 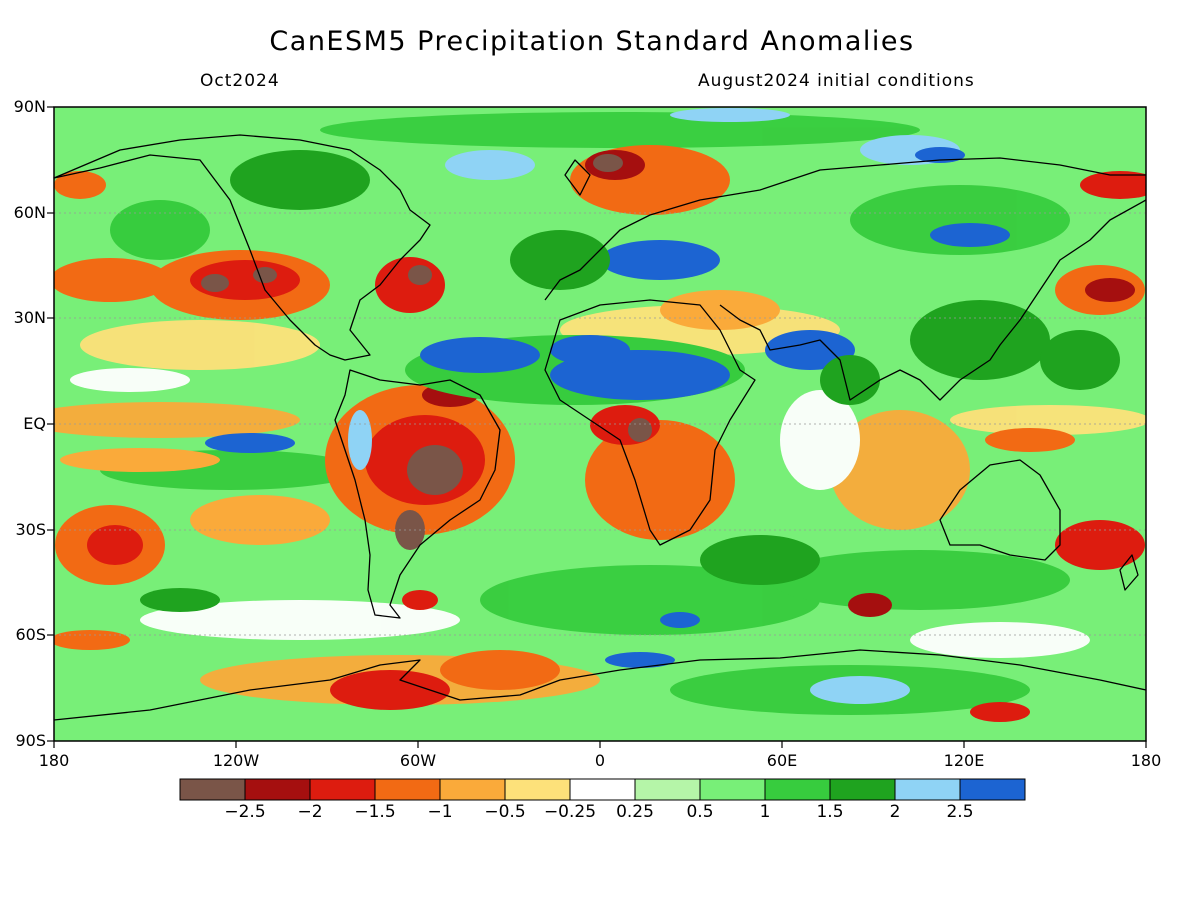 What do you see at coordinates (29, 212) in the screenshot?
I see `lat-label-60n: 60N` at bounding box center [29, 212].